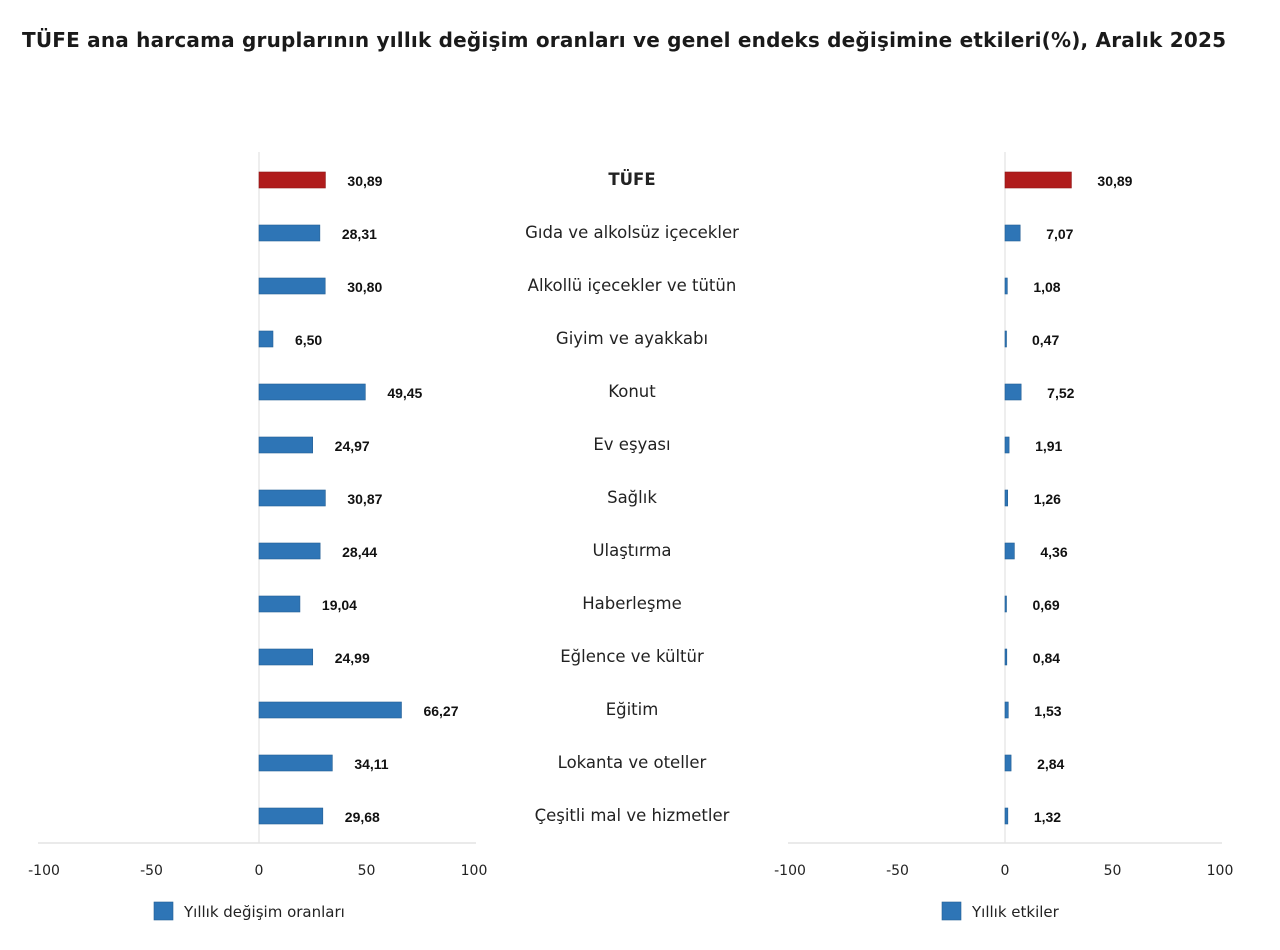 The image size is (1280, 950). I want to click on bar-annual-contribution-alkollu-icecekler-ve-tutun, so click(1006, 286).